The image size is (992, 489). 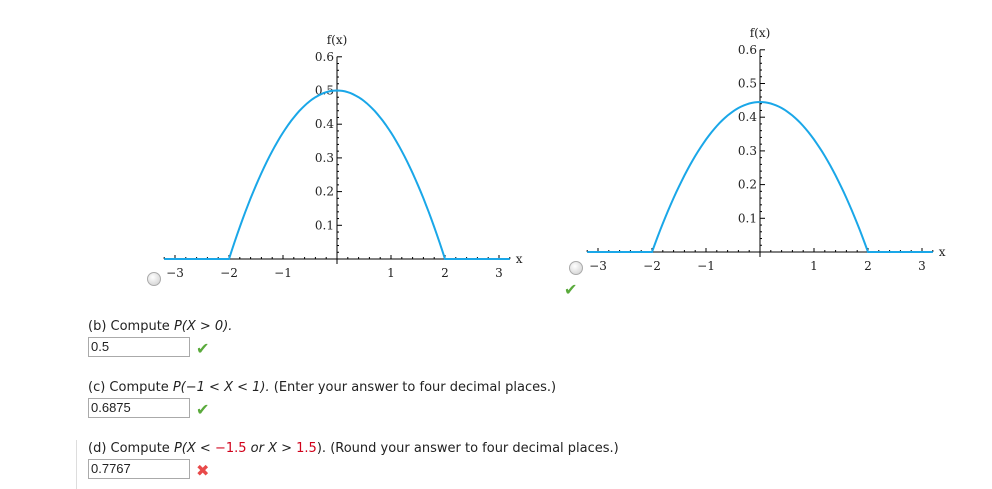 I want to click on answer-d-input: 0.7767, so click(x=139, y=469).